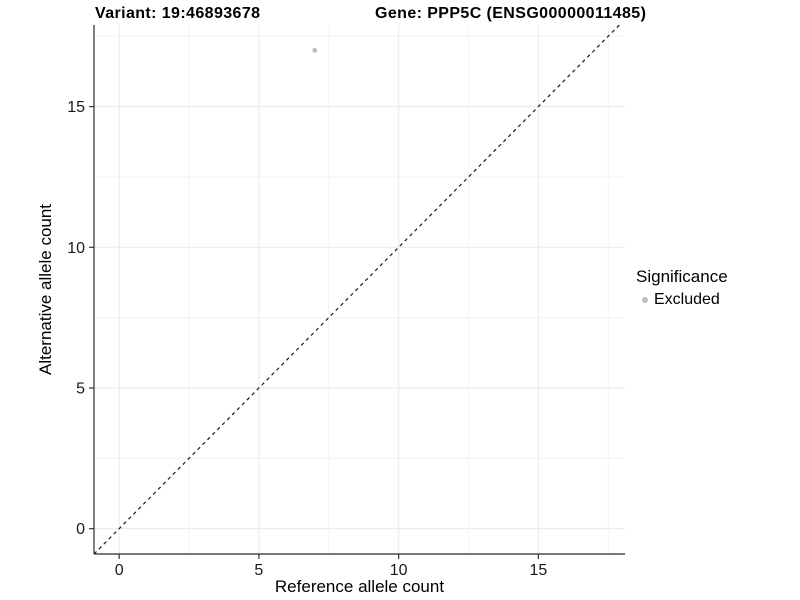 The height and width of the screenshot is (600, 800). I want to click on y-tick-label: 5, so click(80, 388).